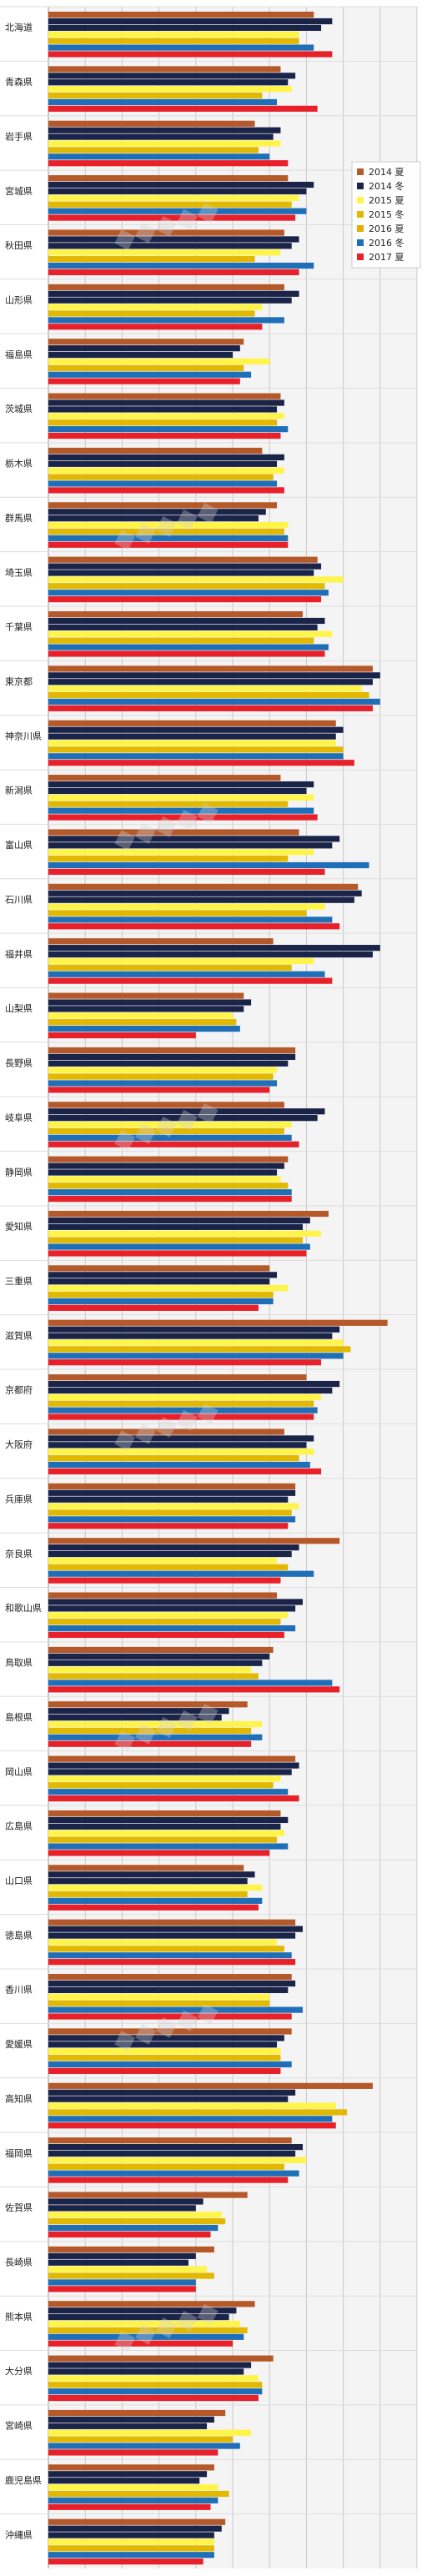  What do you see at coordinates (19, 954) in the screenshot?
I see `category-label: 福井県` at bounding box center [19, 954].